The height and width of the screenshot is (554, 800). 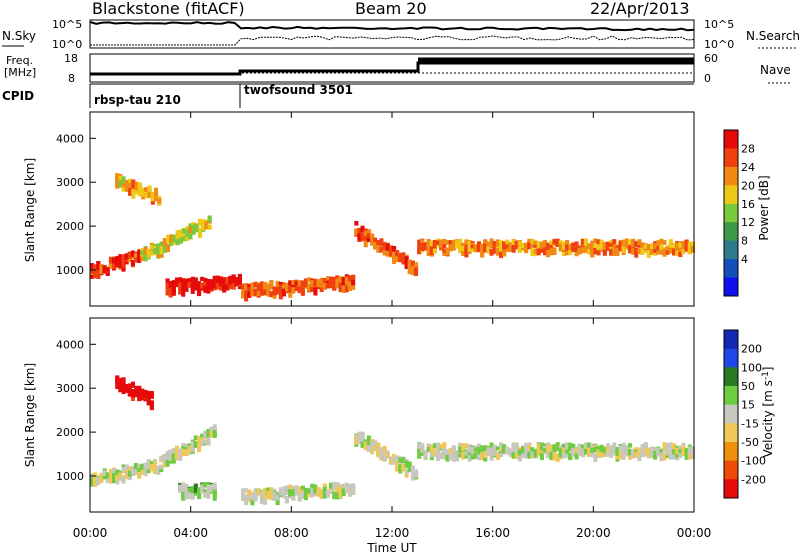 I want to click on x-tick-label: 20:00, so click(x=593, y=533).